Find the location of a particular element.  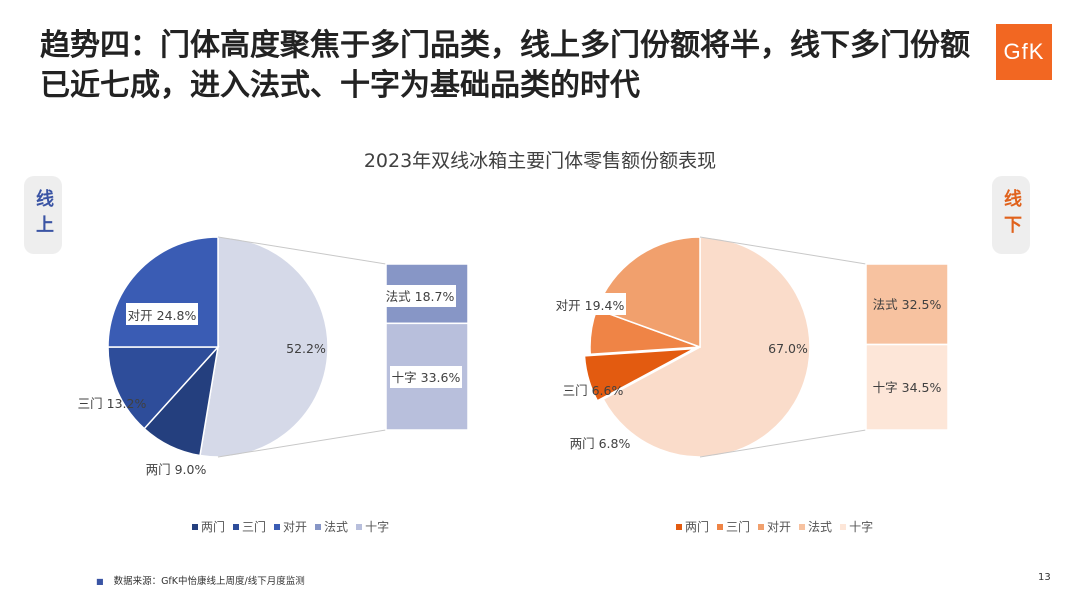

pie-slice-多门 is located at coordinates (706, 347).